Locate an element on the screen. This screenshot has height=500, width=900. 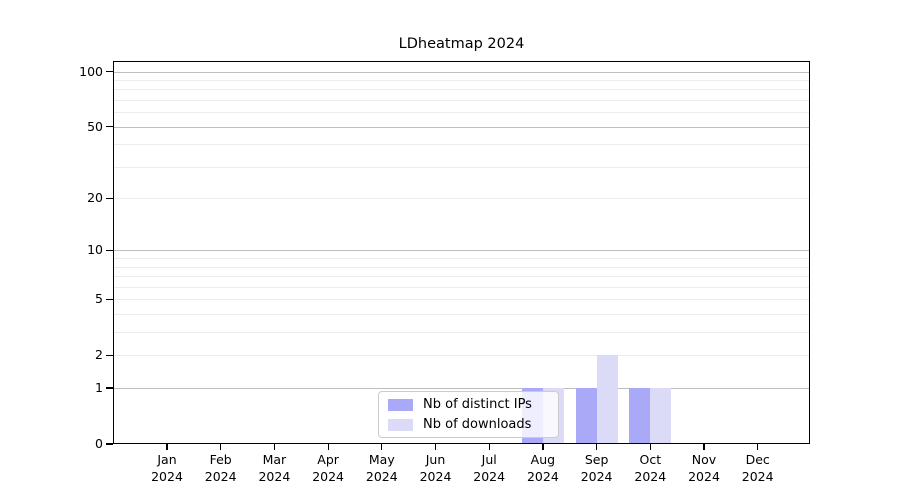
xtick-aug is located at coordinates (543, 447).